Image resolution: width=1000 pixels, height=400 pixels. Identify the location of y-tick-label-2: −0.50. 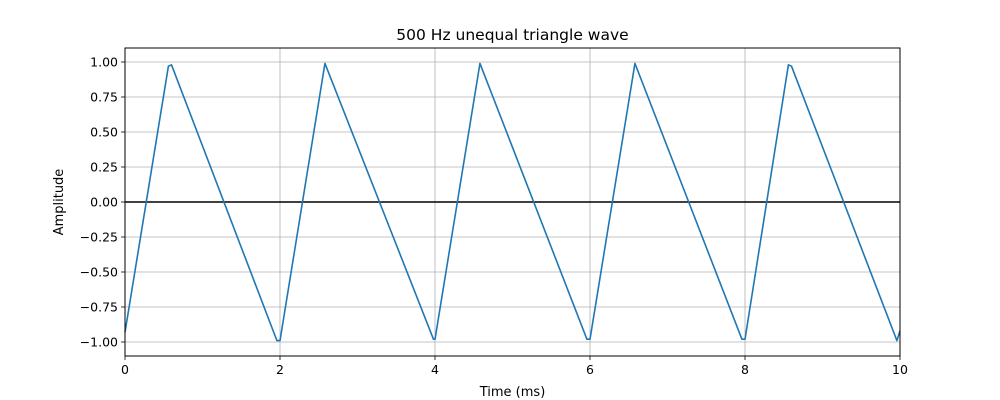
(99, 272).